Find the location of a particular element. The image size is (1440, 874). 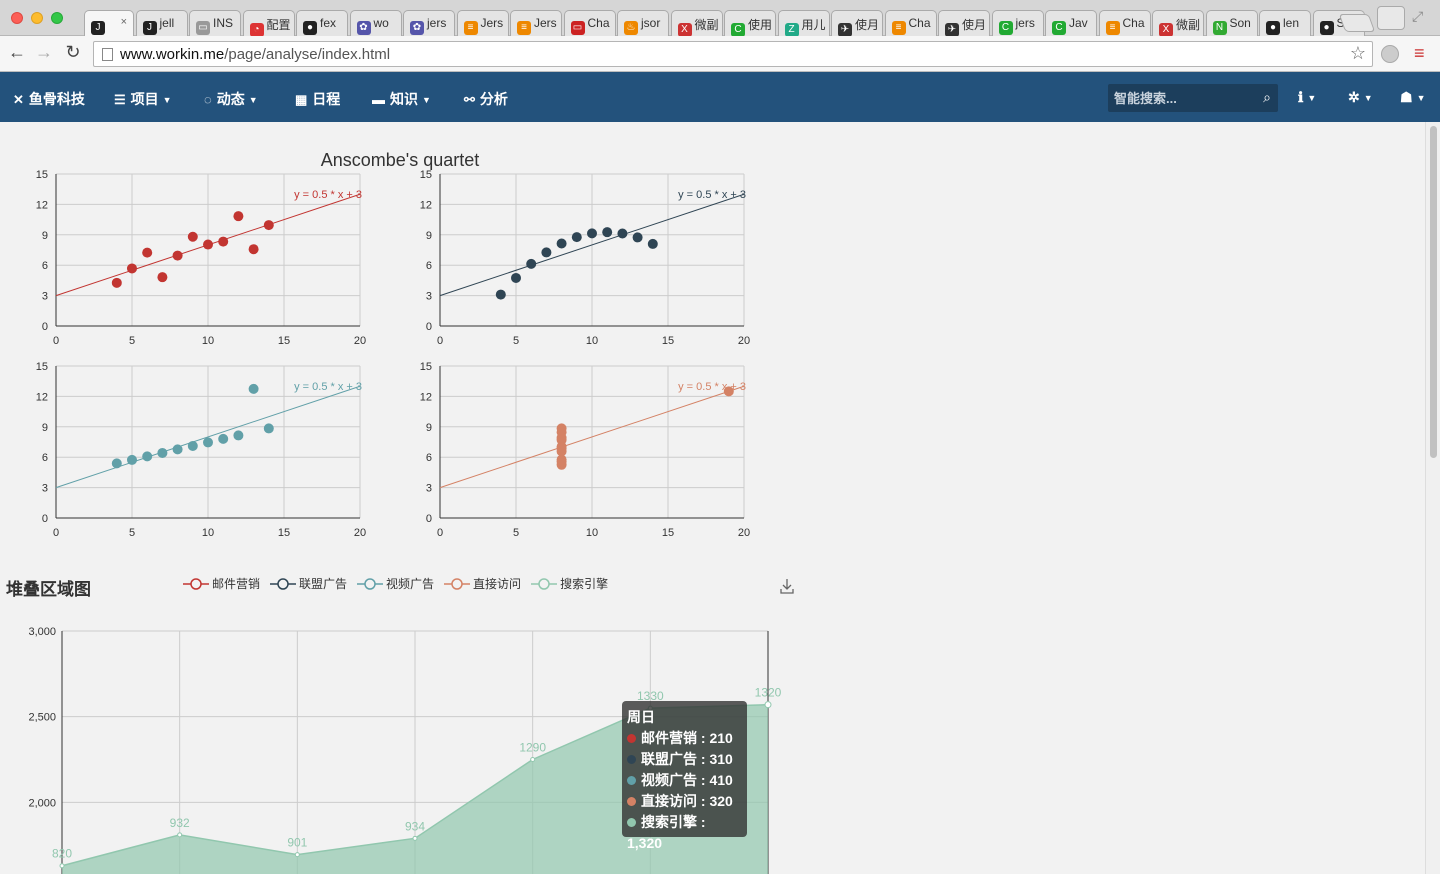

tooltip-series-value: 210 is located at coordinates (720, 738).